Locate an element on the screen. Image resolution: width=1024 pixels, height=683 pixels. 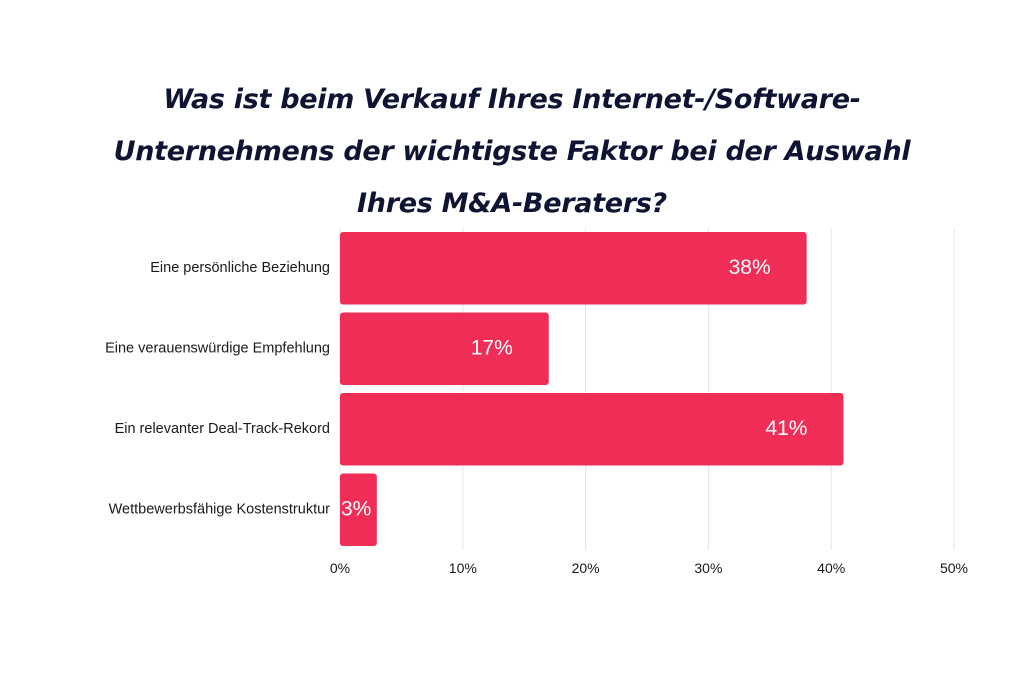
x-tick-label: 30% is located at coordinates (708, 568).